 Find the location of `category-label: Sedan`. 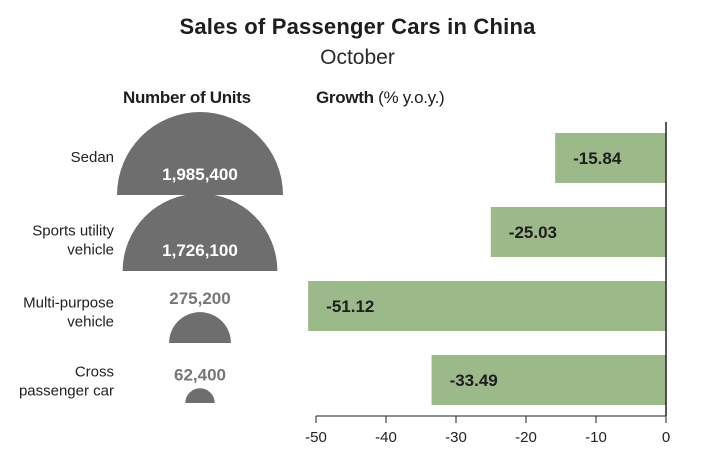

category-label: Sedan is located at coordinates (92, 157).